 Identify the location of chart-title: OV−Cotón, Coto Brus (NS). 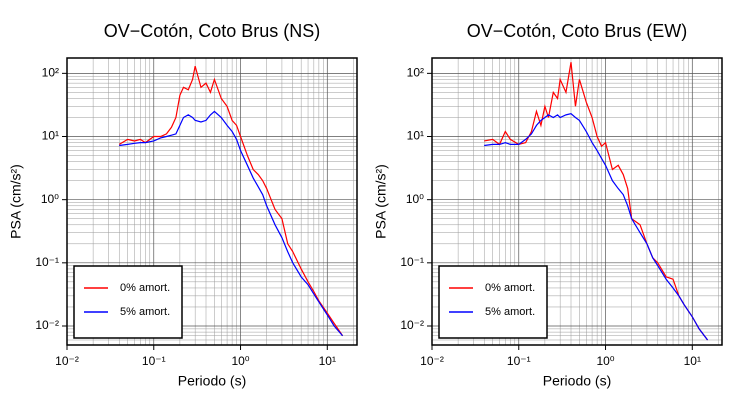
(212, 31).